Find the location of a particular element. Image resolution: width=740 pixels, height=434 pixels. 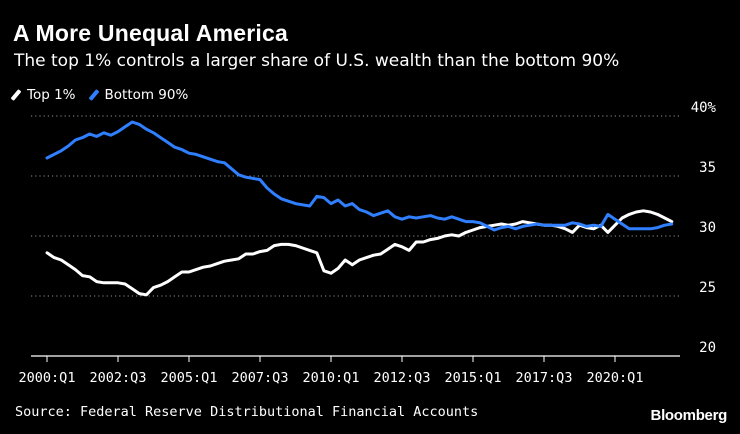

x-tick-label-0: 2000:Q1 is located at coordinates (47, 378).